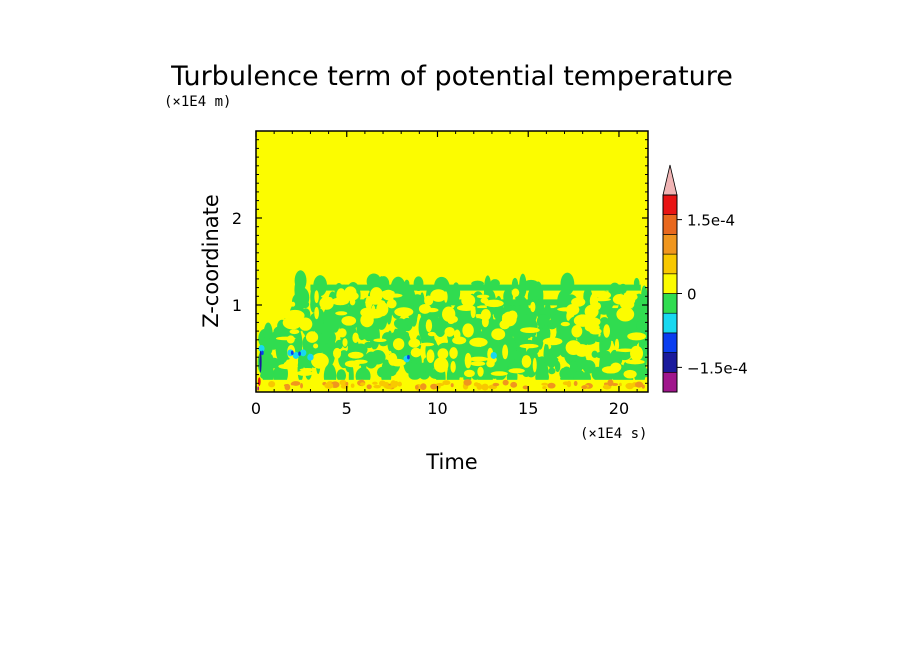 The height and width of the screenshot is (654, 904). I want to click on x-tick-label: 5, so click(347, 408).